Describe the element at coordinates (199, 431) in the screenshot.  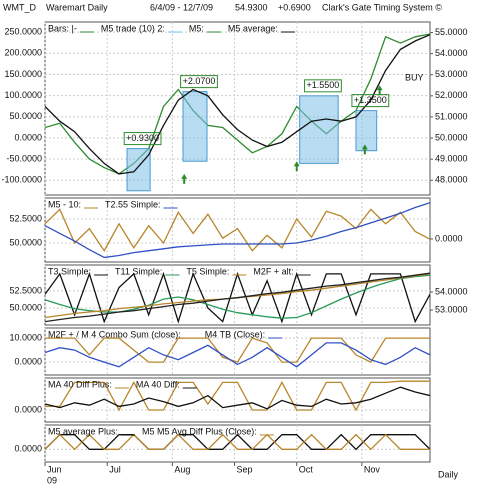
I see `legend-label: M5 M5 Avg Diff Plus (Close):` at that location.